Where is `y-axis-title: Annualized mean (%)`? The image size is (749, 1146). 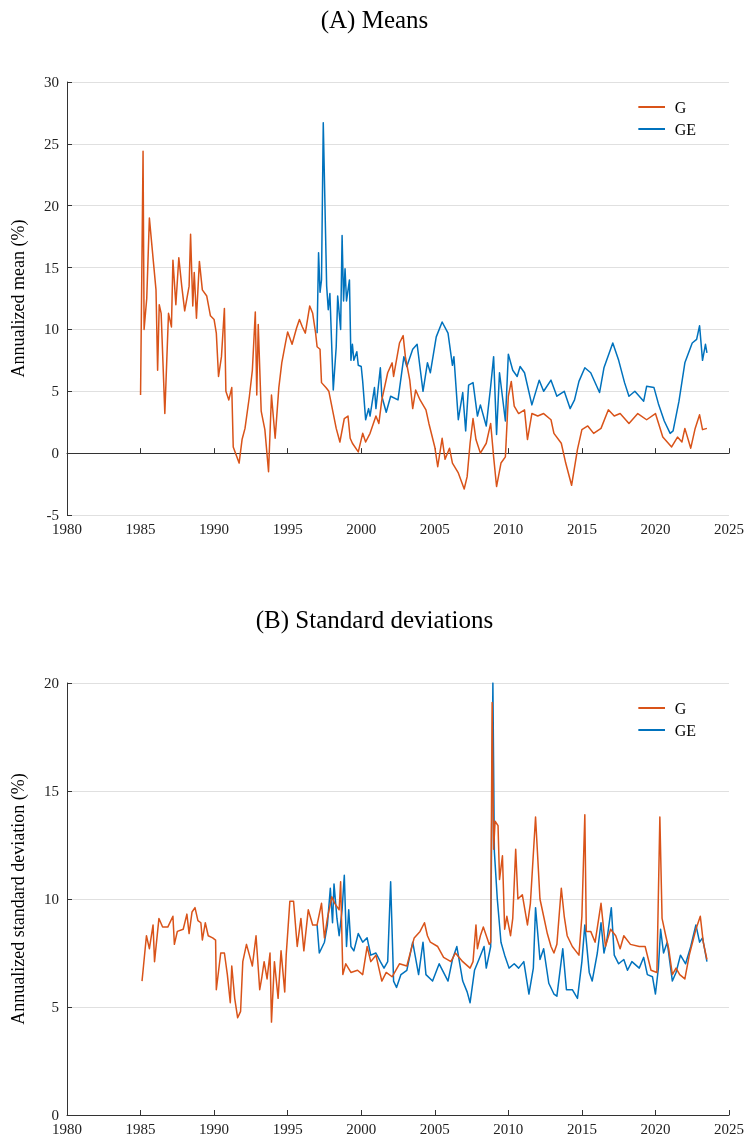 y-axis-title: Annualized mean (%) is located at coordinates (18, 298).